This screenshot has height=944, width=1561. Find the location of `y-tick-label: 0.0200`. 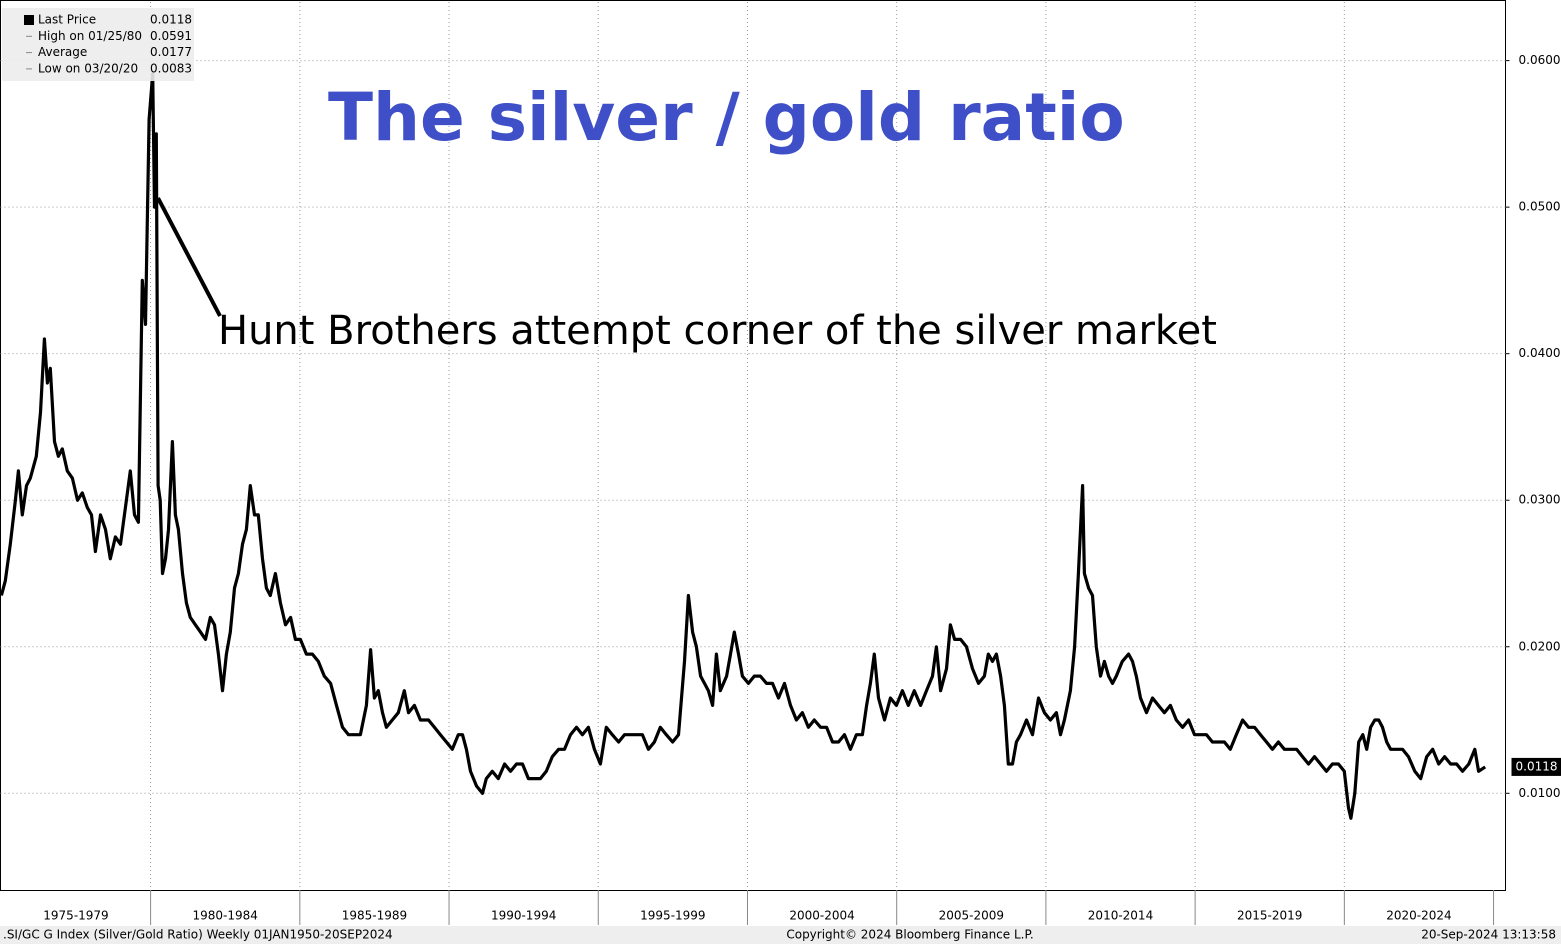

y-tick-label: 0.0200 is located at coordinates (1540, 646).